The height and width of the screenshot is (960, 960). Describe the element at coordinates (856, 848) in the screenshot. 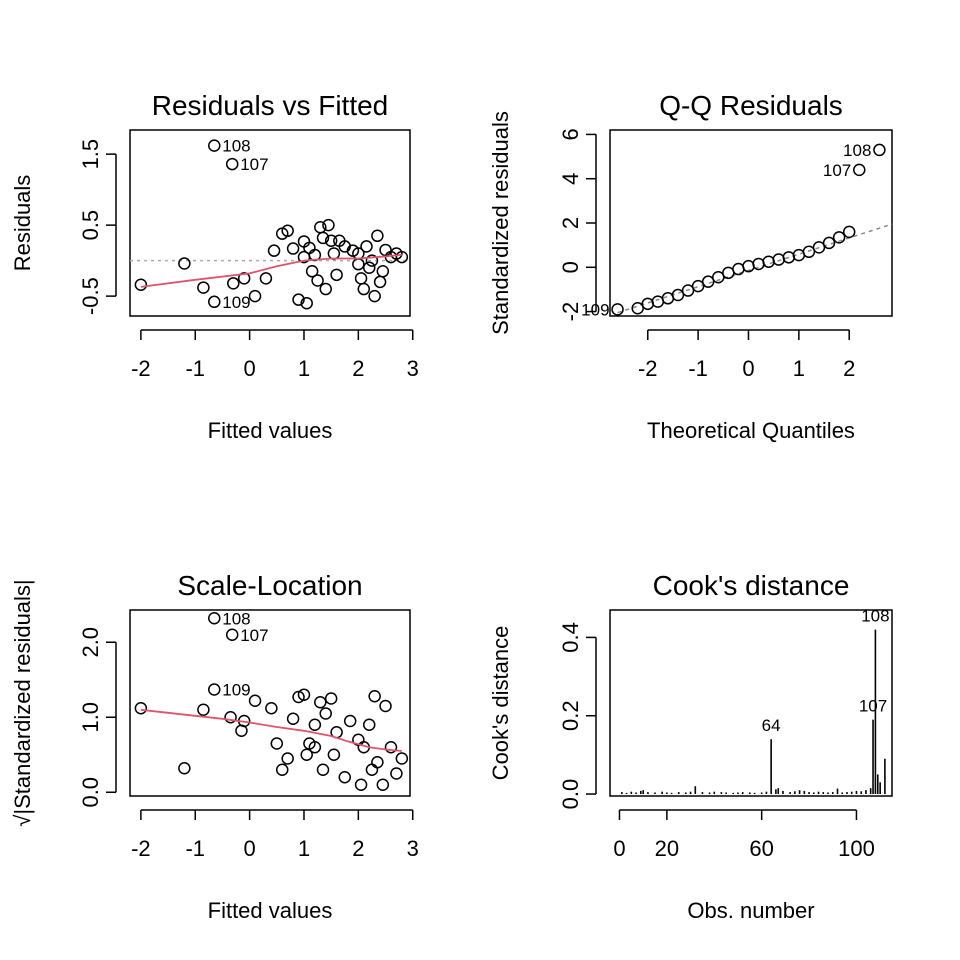

I see `x-tick-label: 100` at that location.